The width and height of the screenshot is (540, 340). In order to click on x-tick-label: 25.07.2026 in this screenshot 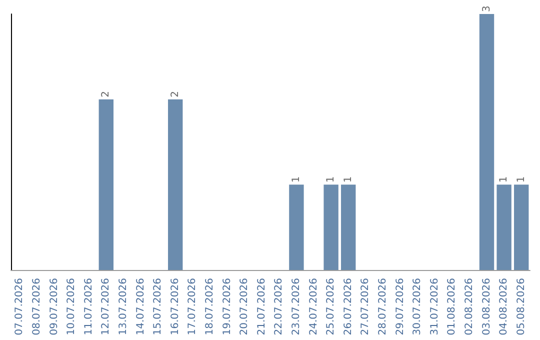, I will do `click(331, 307)`.